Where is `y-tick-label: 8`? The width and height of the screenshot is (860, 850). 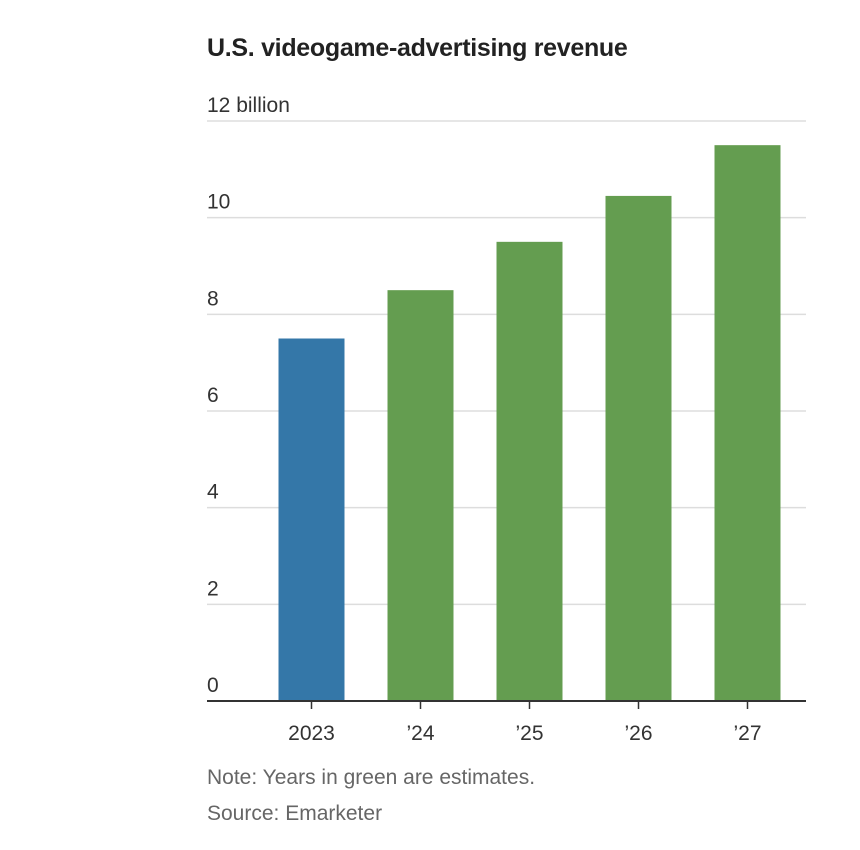
y-tick-label: 8 is located at coordinates (213, 298).